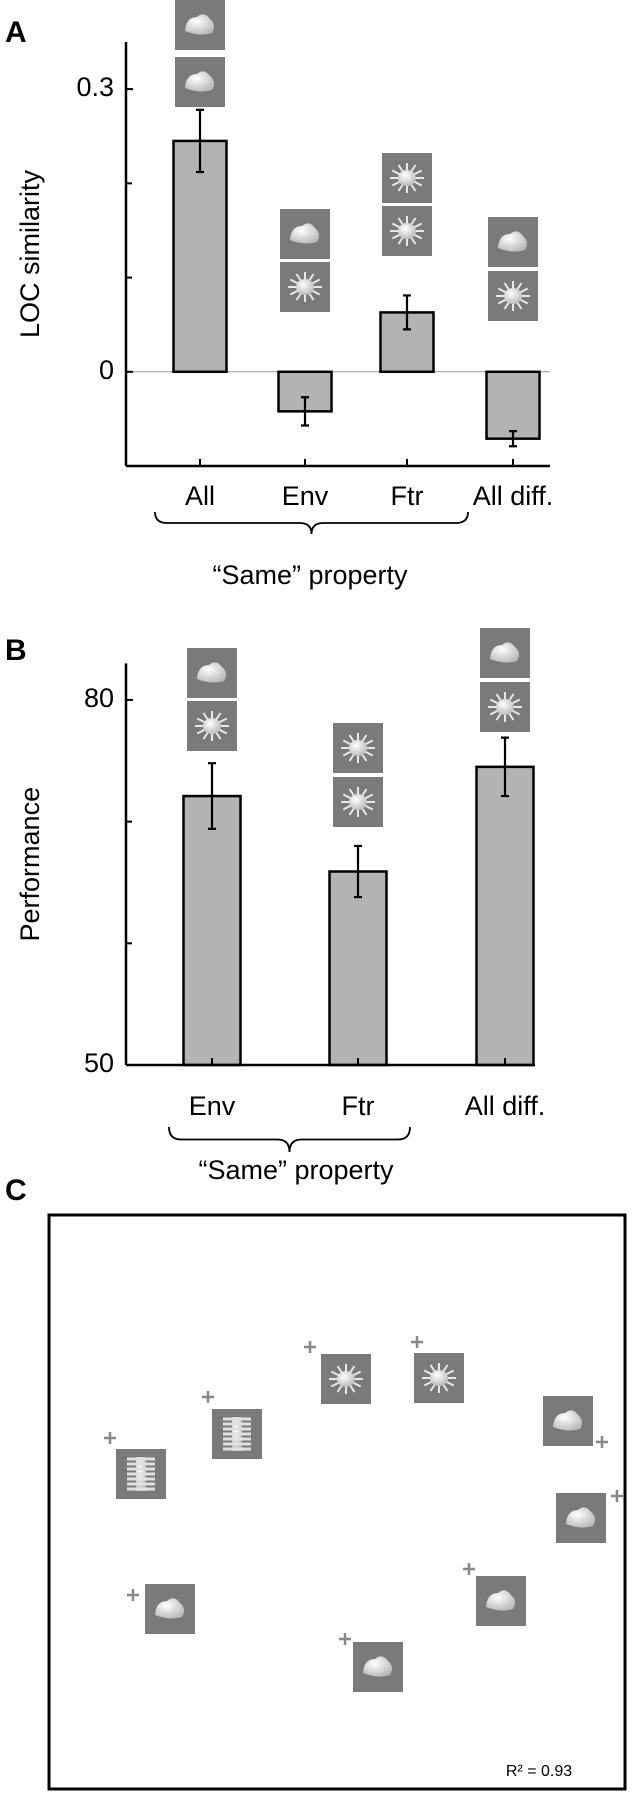  I want to click on y-tick-label: 0.3, so click(95, 87).